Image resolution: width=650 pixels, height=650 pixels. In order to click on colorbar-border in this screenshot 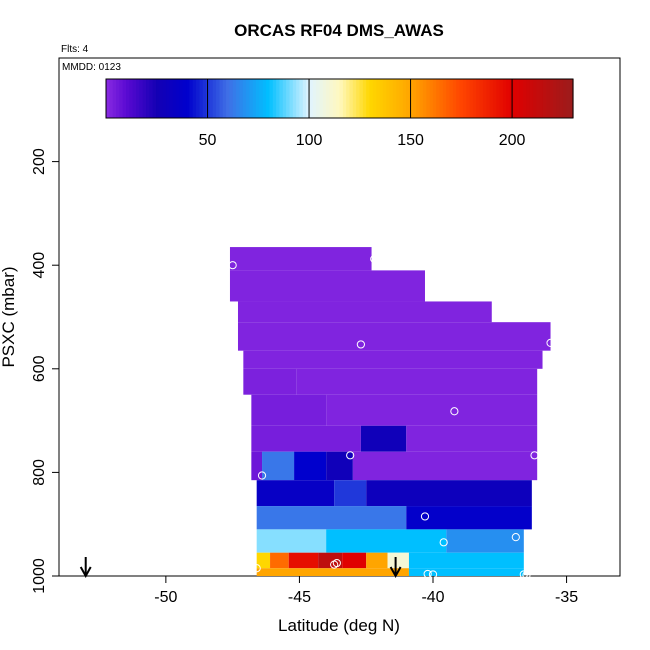, I will do `click(339, 98)`.